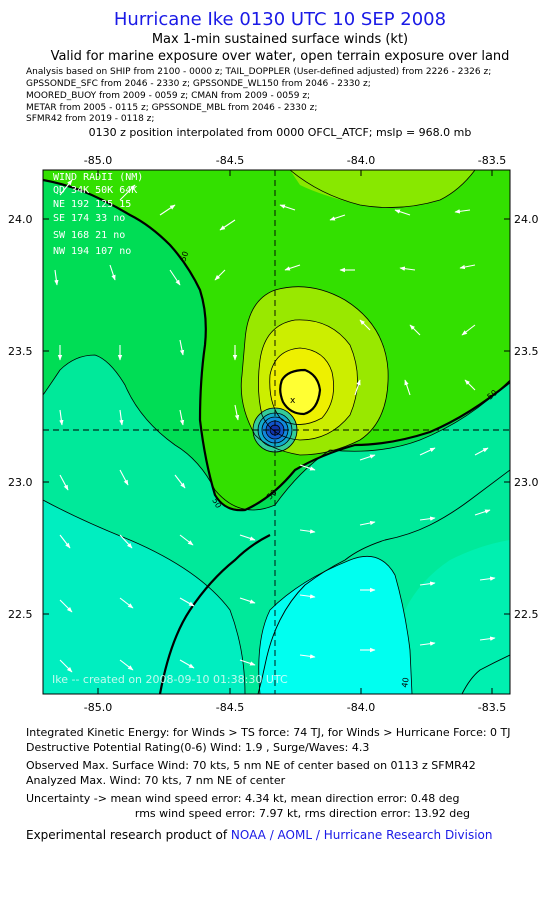 This screenshot has width=560, height=915. I want to click on map-subtitle-1: Max 1-min sustained surface winds (kt), so click(280, 39).